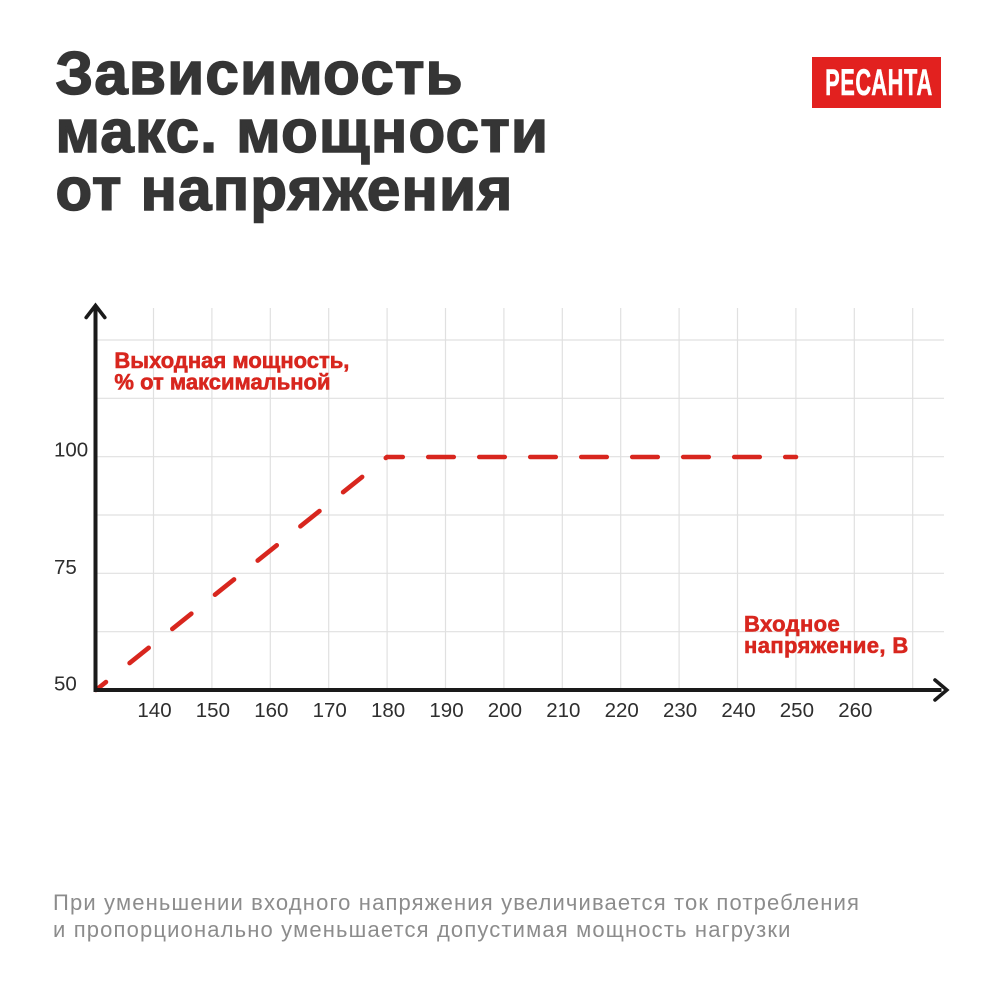 The height and width of the screenshot is (1000, 1000). Describe the element at coordinates (154, 710) in the screenshot. I see `svg-text: 140` at that location.